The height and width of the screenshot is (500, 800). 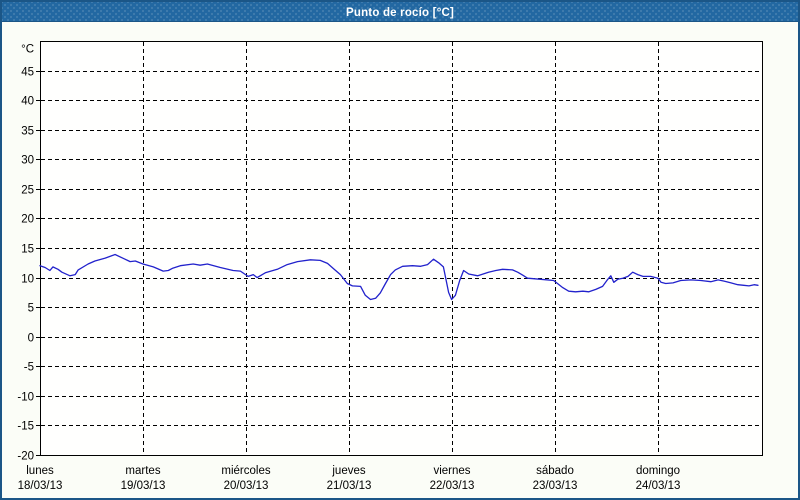 What do you see at coordinates (658, 486) in the screenshot?
I see `day-date-label: 24/03/13` at bounding box center [658, 486].